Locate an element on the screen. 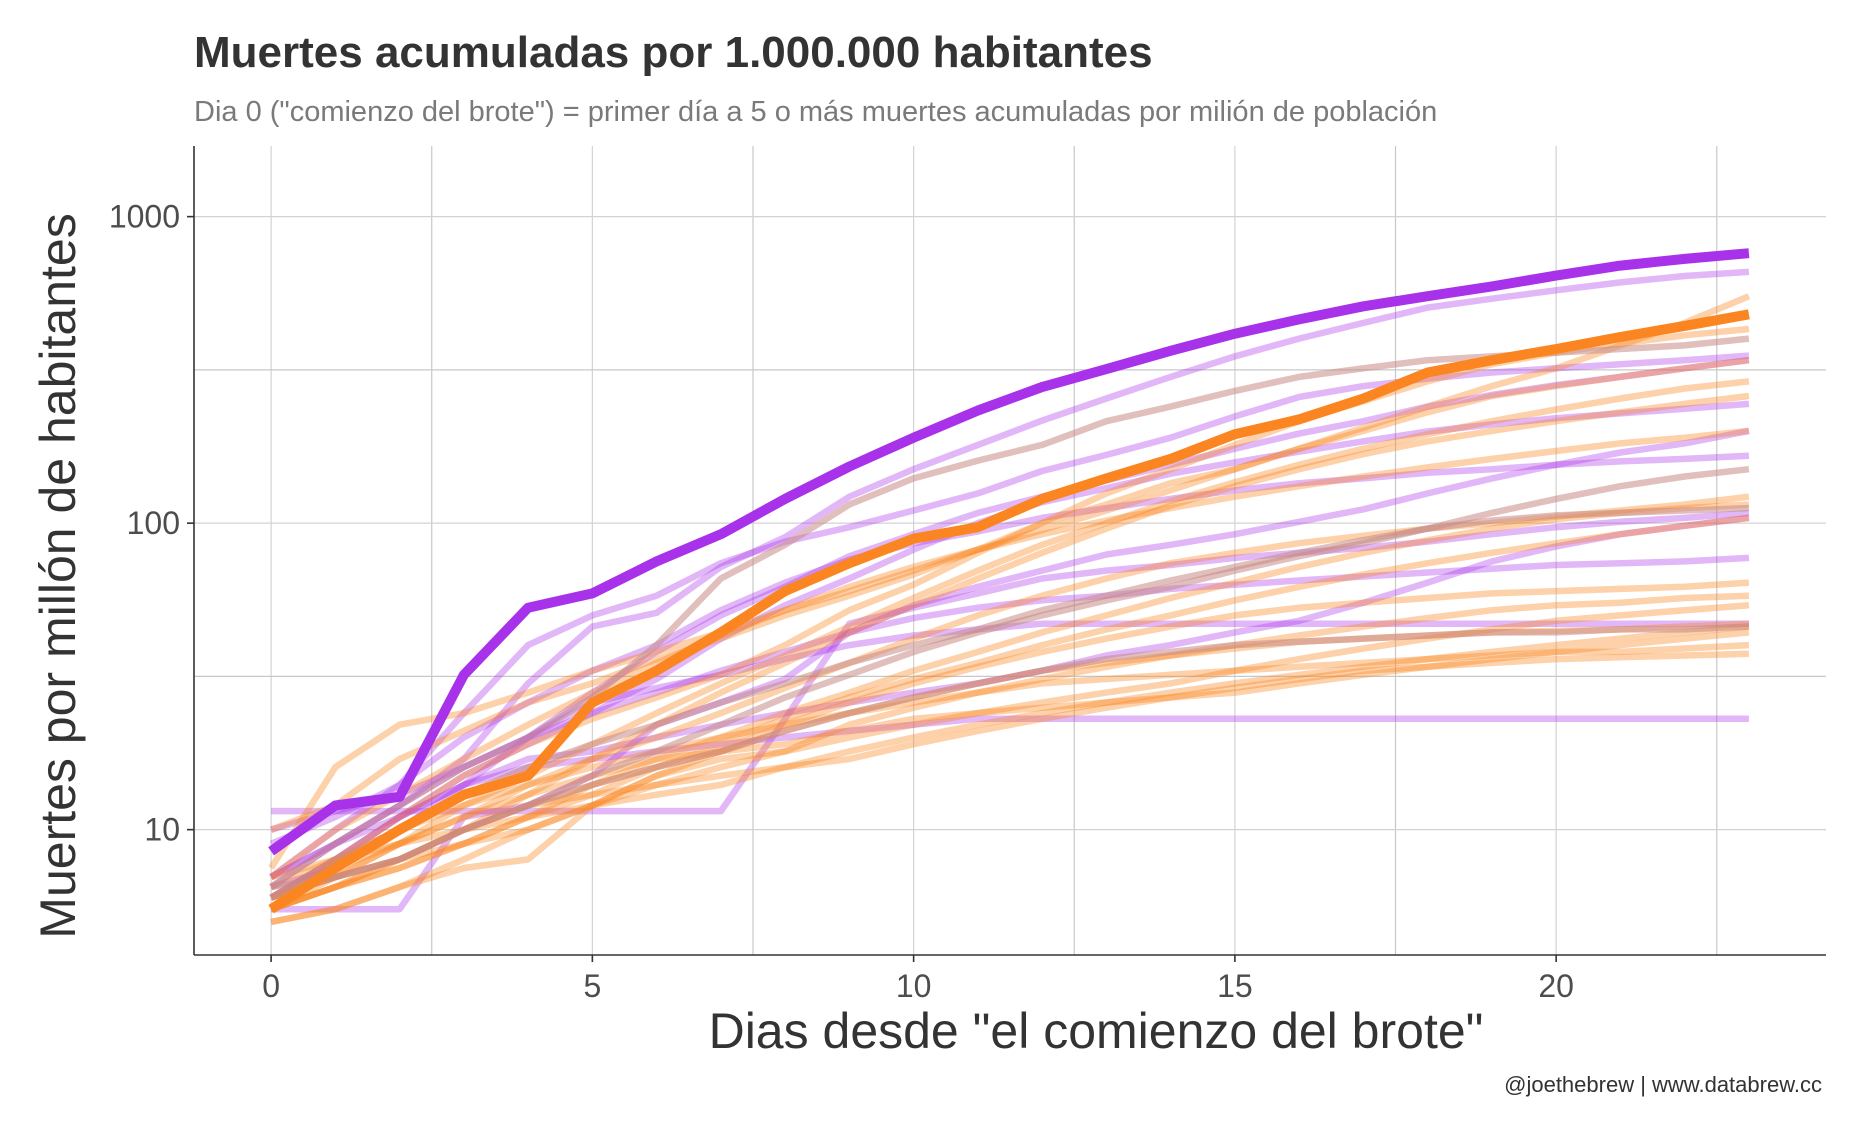 The image size is (1850, 1132). x-tick-label: 5 is located at coordinates (592, 986).